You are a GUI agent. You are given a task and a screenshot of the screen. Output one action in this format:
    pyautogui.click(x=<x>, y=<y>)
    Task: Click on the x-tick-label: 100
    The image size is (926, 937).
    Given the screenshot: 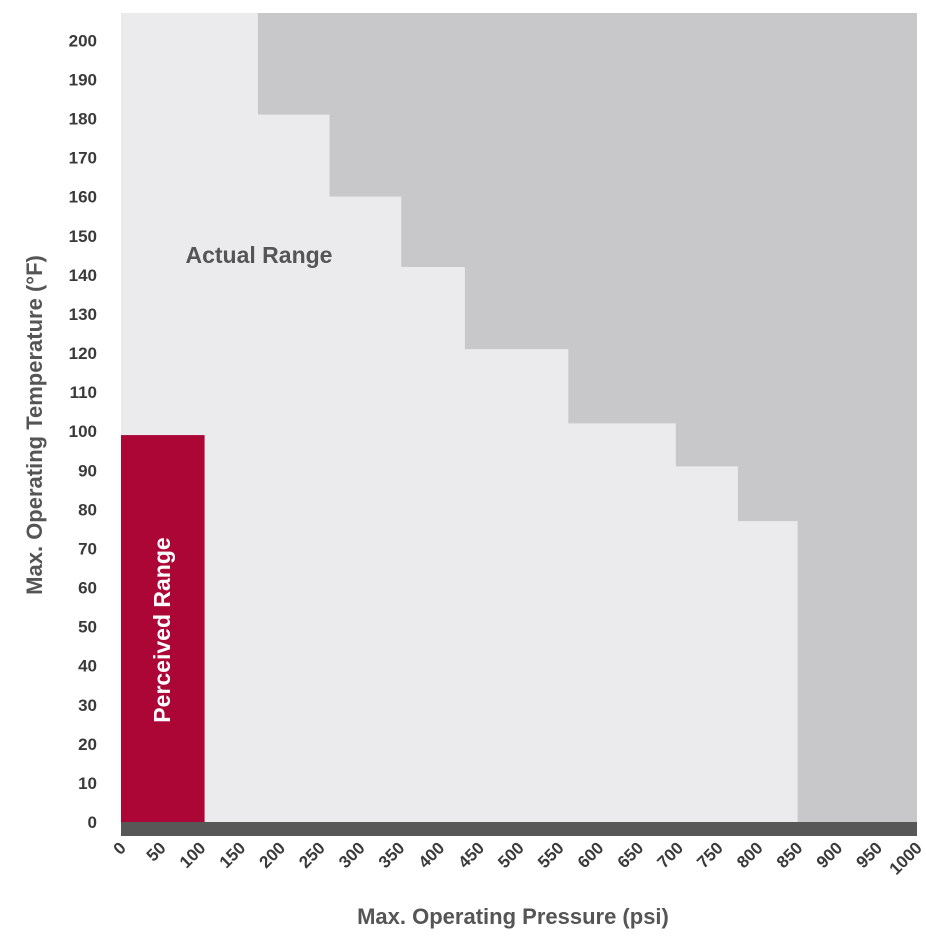 What is the action you would take?
    pyautogui.click(x=192, y=854)
    